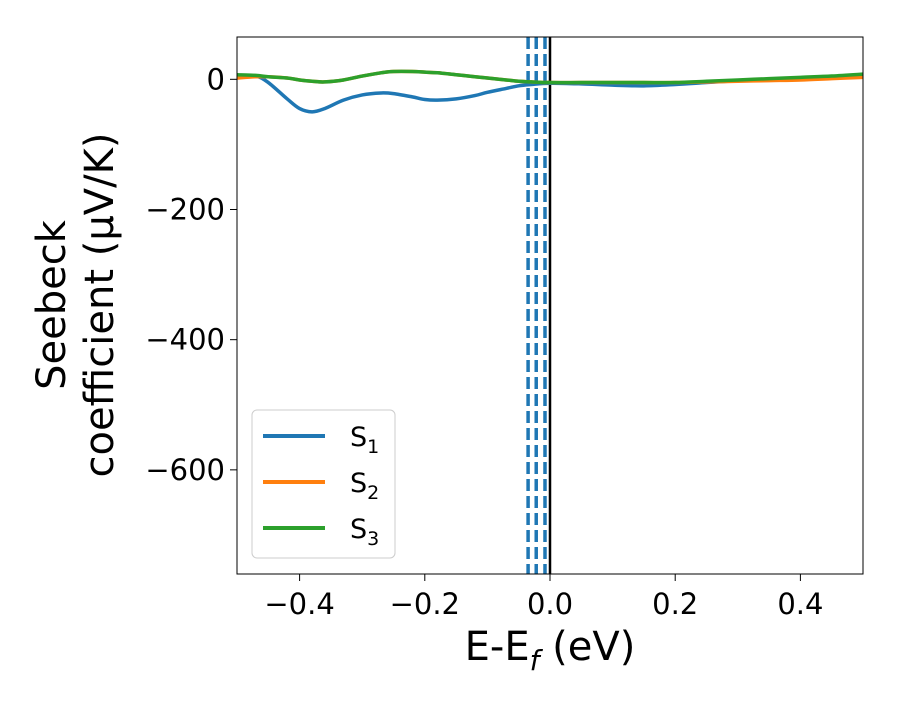 This screenshot has height=705, width=900. What do you see at coordinates (299, 604) in the screenshot?
I see `x-tick-label: −0.4` at bounding box center [299, 604].